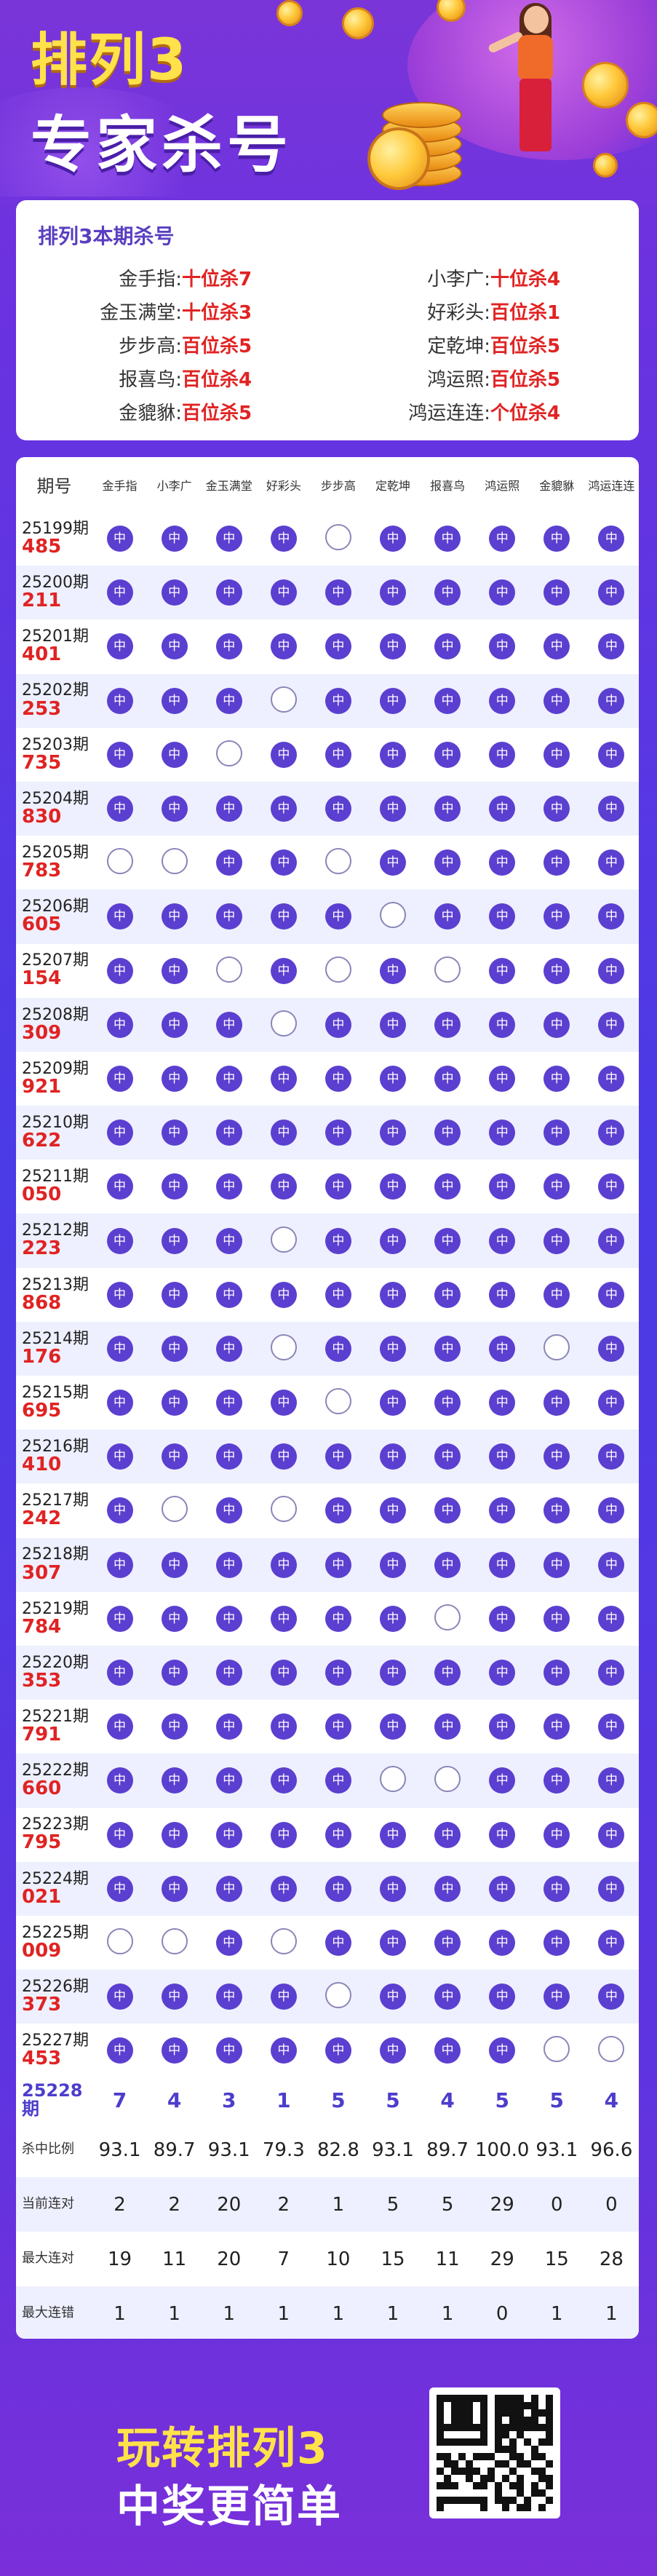  What do you see at coordinates (56, 1878) in the screenshot?
I see `period-label: 25224期` at bounding box center [56, 1878].